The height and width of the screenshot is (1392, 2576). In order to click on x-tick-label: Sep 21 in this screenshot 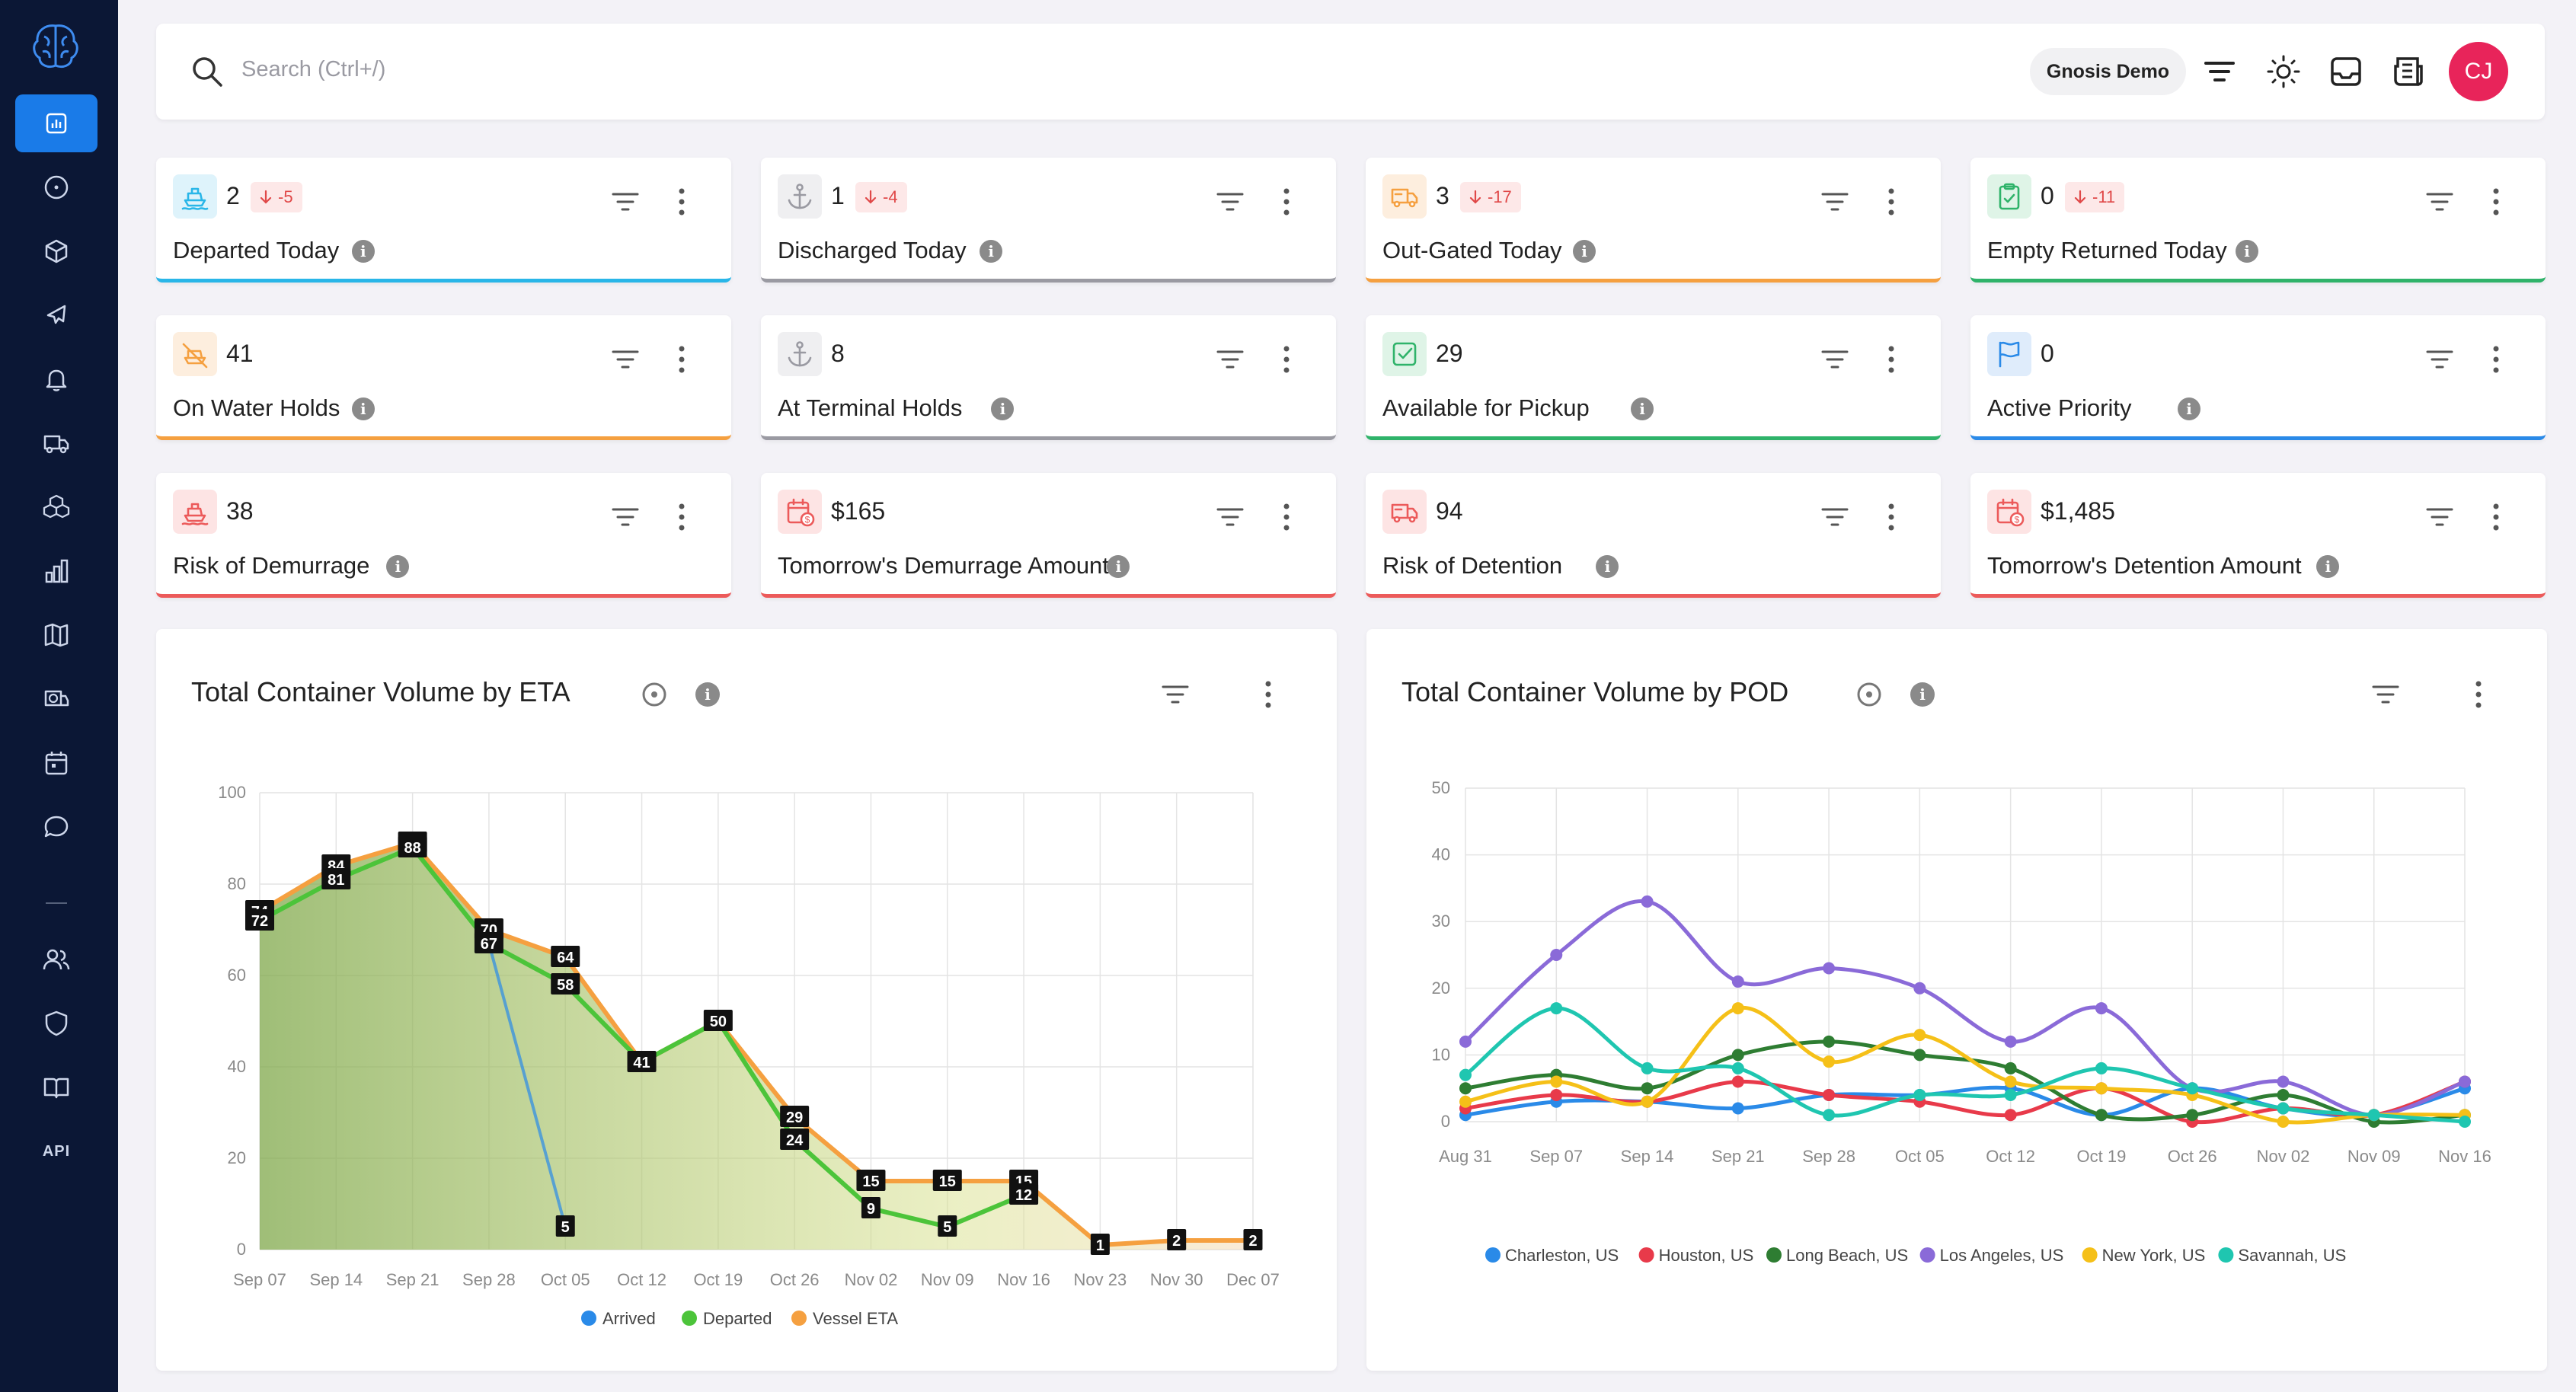, I will do `click(1738, 1157)`.